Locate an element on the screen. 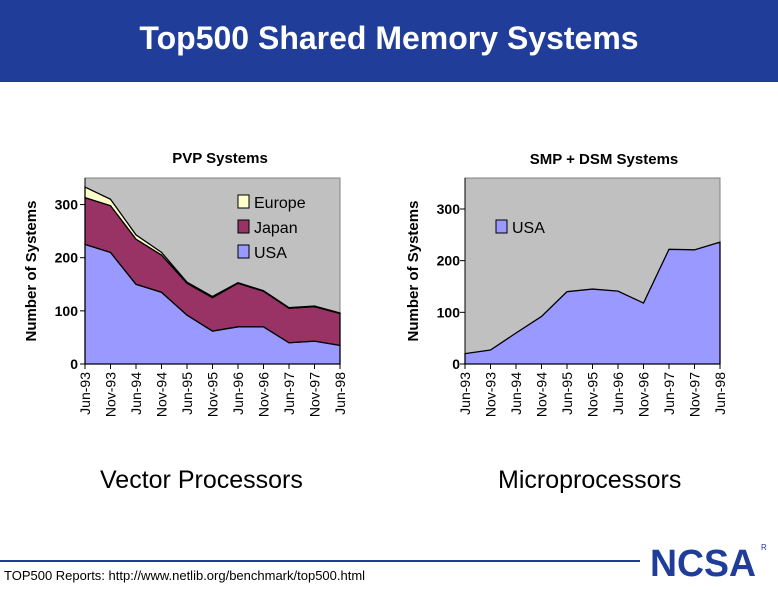 The width and height of the screenshot is (778, 590). logo-registered-mark: R is located at coordinates (764, 547).